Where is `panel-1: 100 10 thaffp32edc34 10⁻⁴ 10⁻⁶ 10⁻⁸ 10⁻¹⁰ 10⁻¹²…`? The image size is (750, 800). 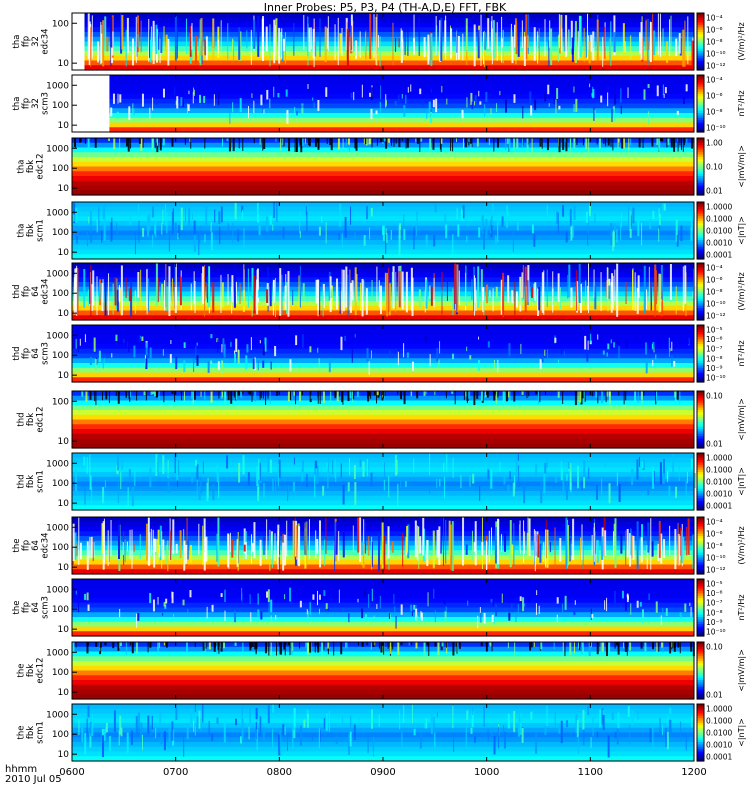 panel-1: 100 10 thaffp32edc34 10⁻⁴ 10⁻⁶ 10⁻⁸ 10⁻¹⁰ 10⁻¹²… is located at coordinates (379, 41).